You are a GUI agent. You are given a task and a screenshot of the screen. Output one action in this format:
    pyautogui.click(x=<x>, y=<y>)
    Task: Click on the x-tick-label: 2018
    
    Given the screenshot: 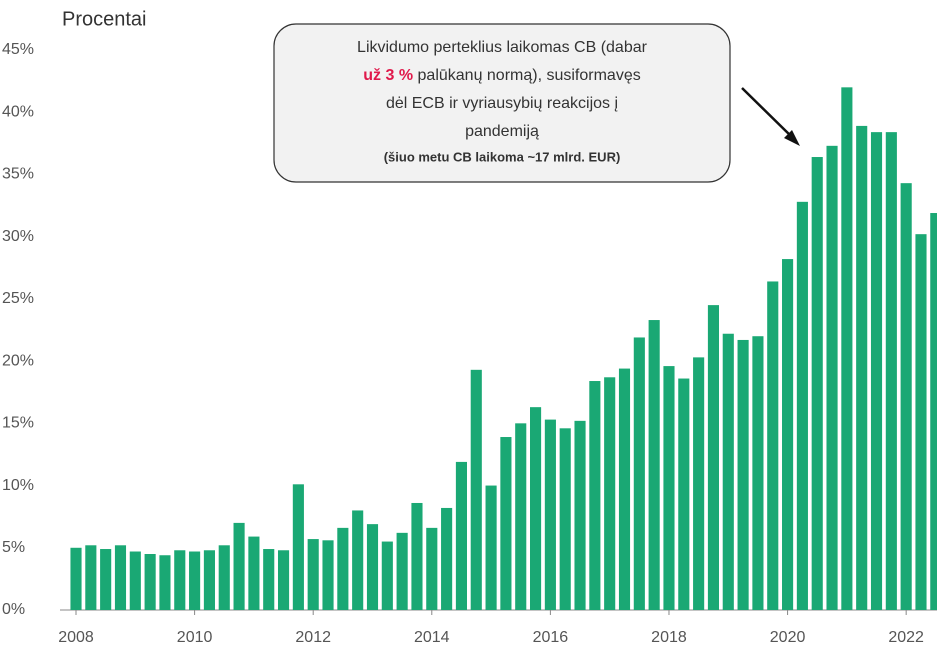 What is the action you would take?
    pyautogui.click(x=669, y=637)
    